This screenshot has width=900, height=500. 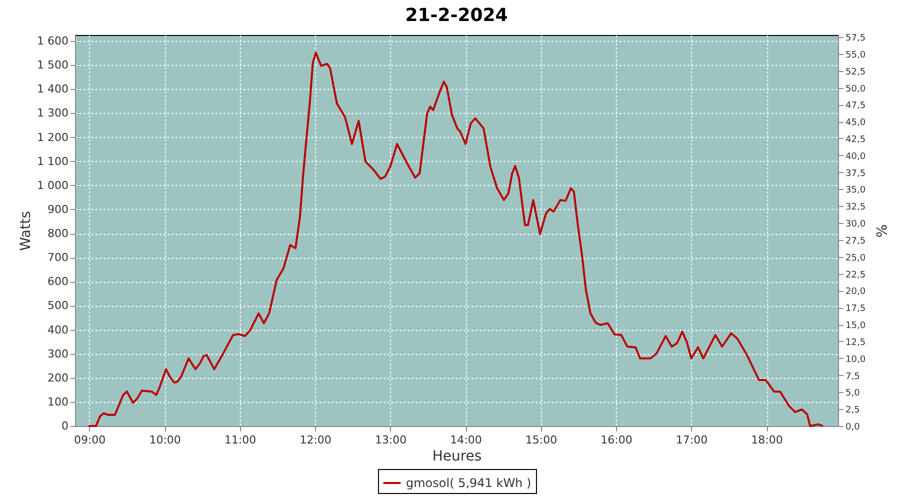 I want to click on x-tick-label: 15:00, so click(x=541, y=440).